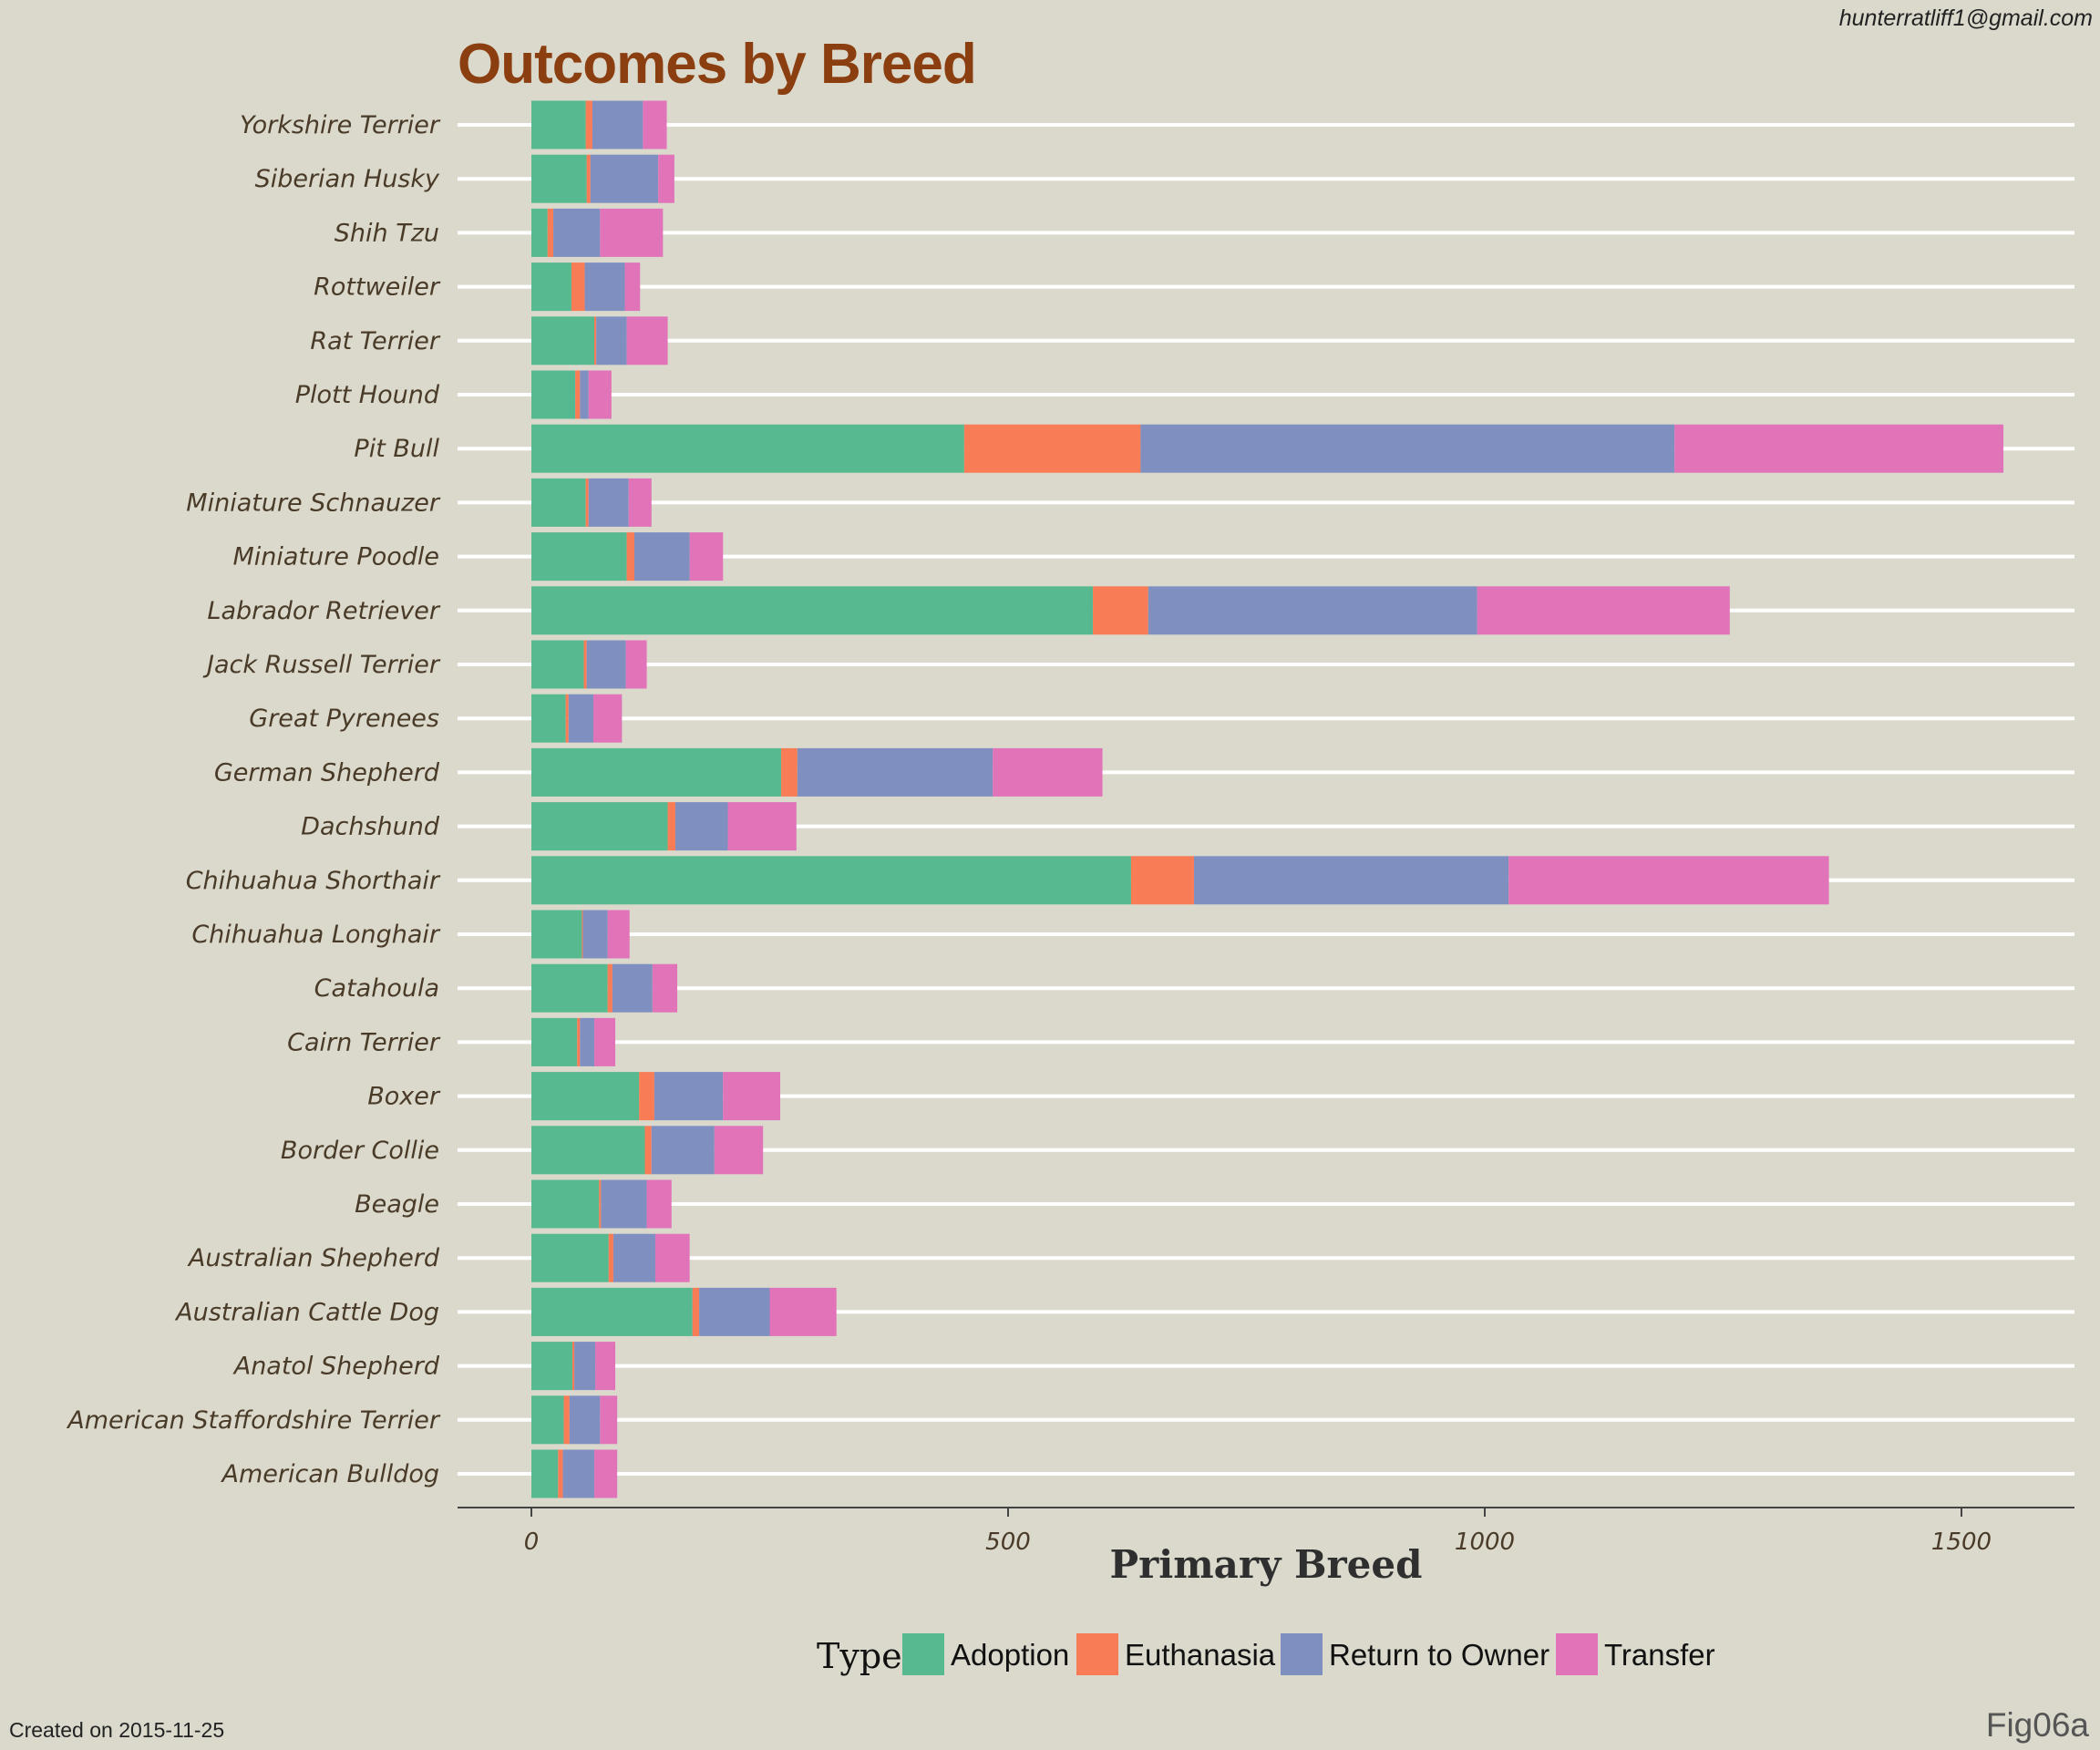  I want to click on category-label: Australian Shepherd, so click(313, 1258).